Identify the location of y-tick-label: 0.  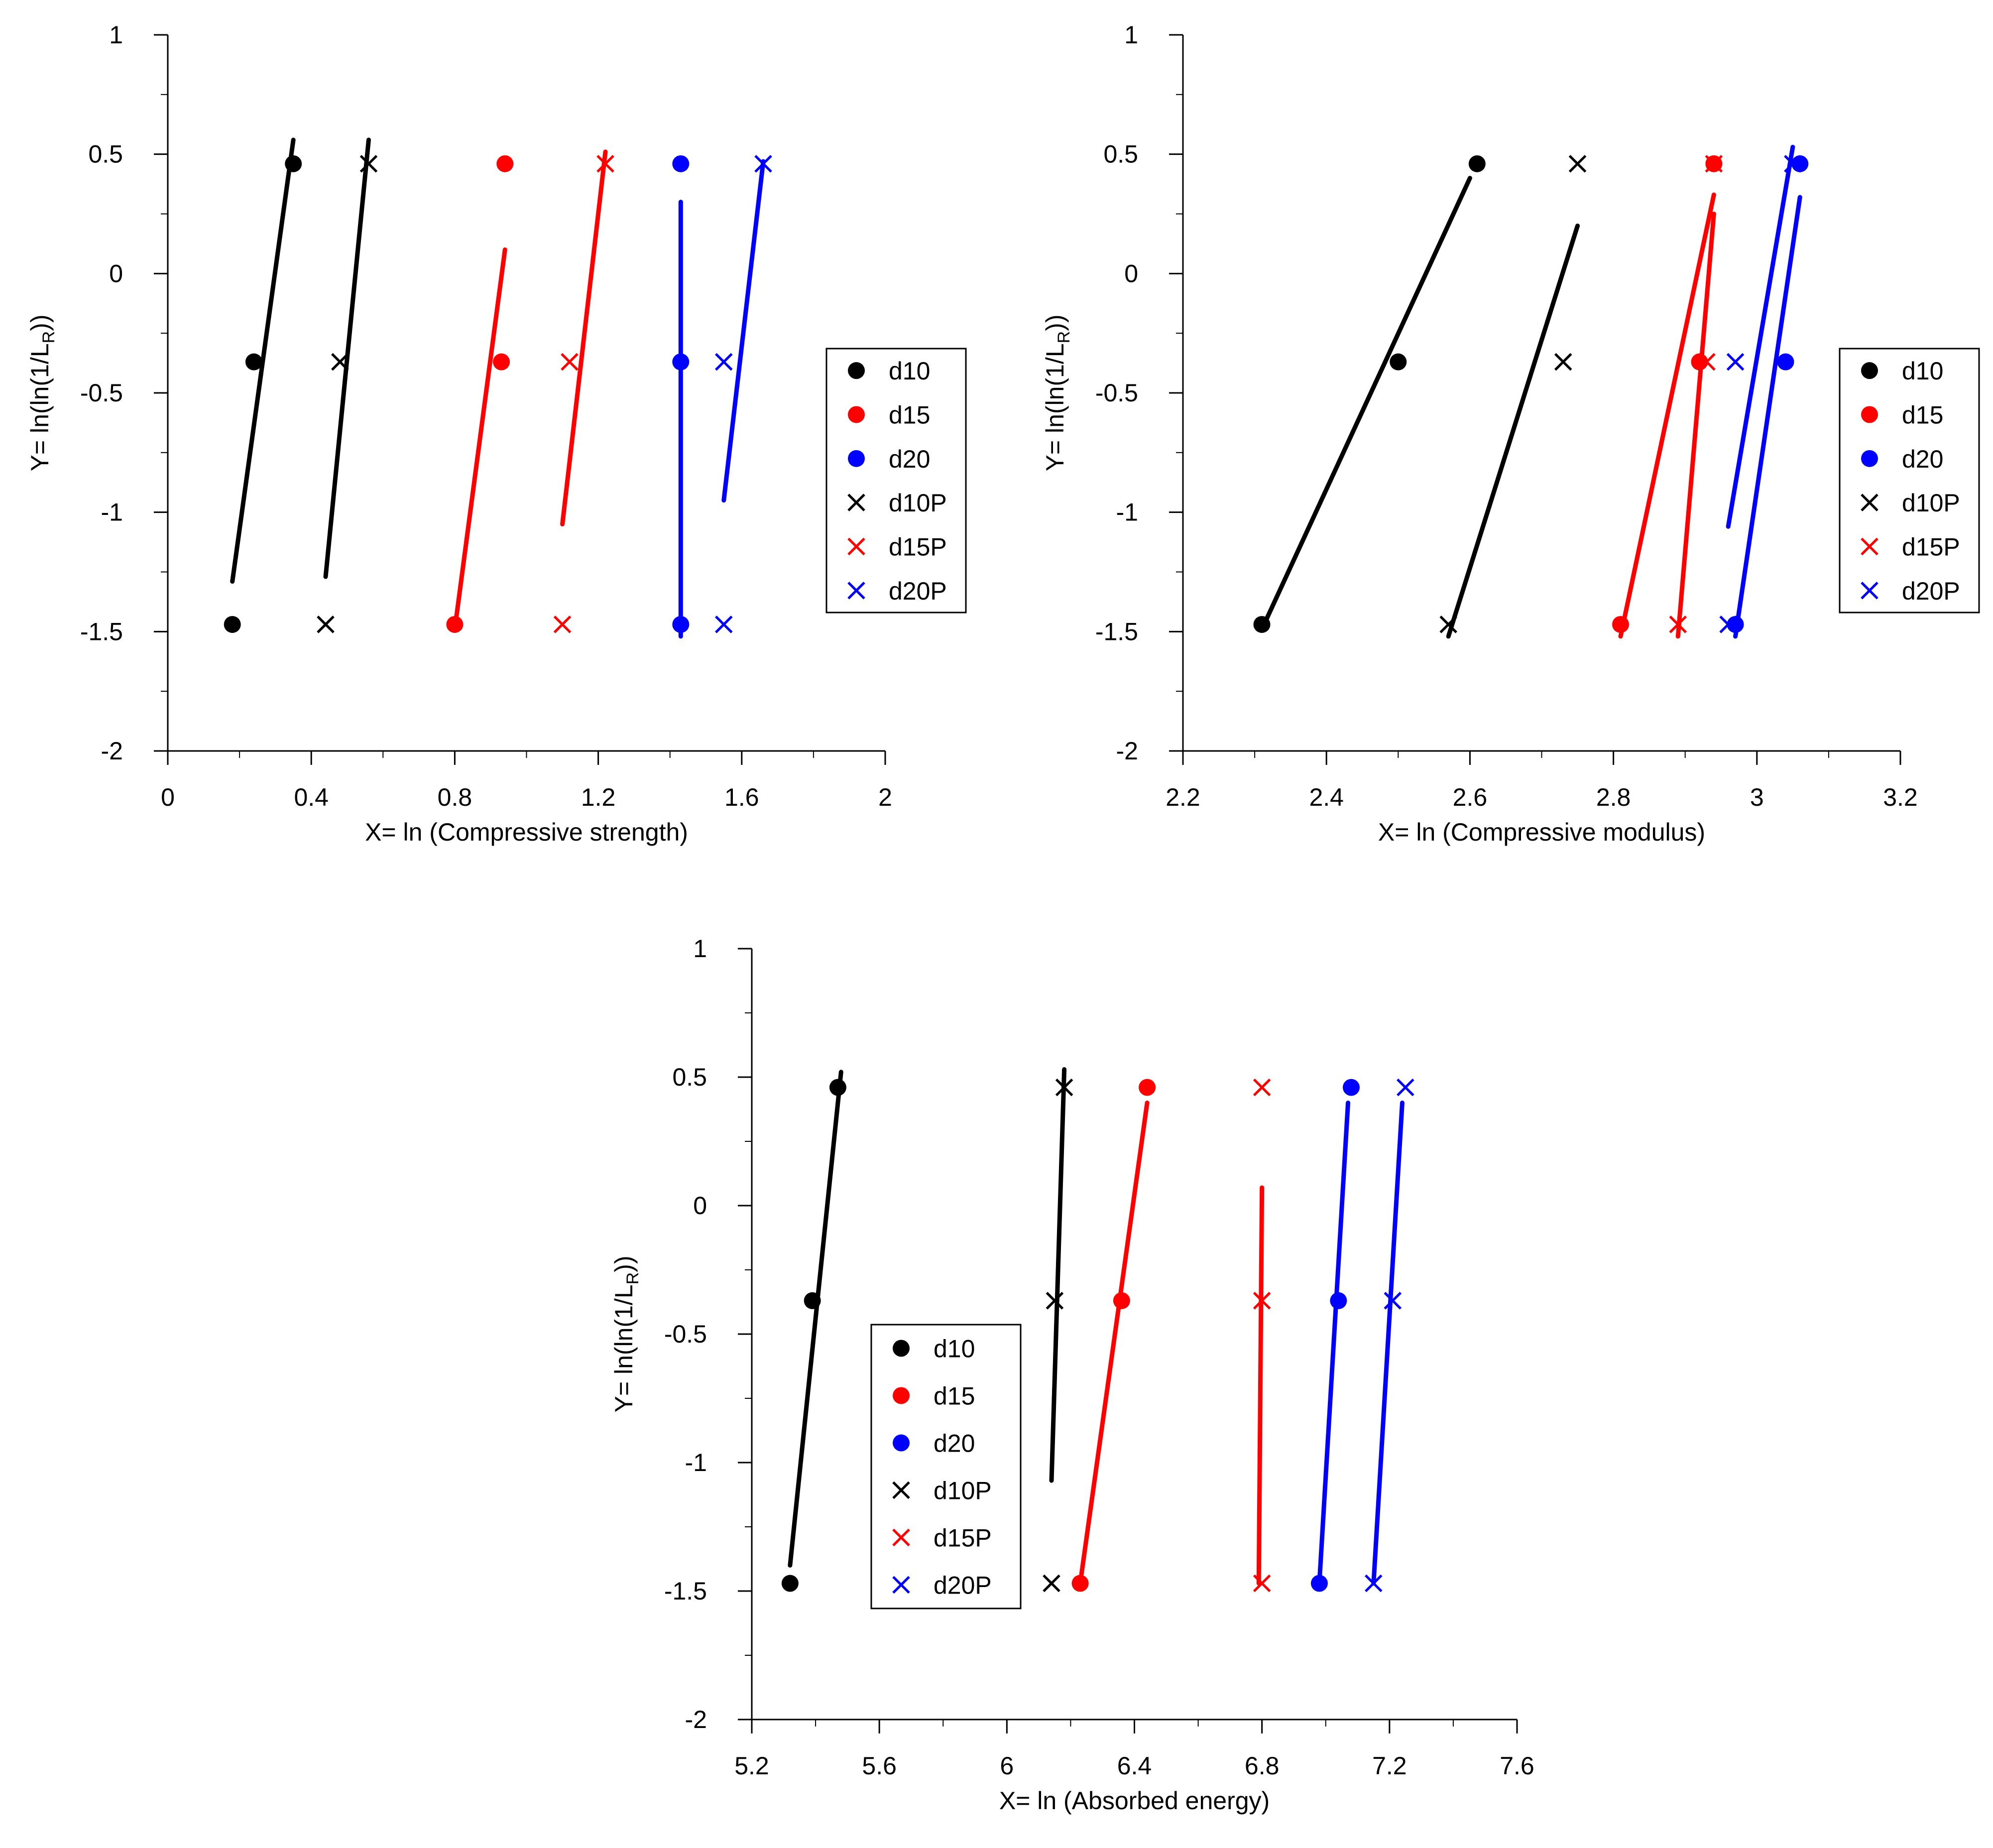
(1131, 273).